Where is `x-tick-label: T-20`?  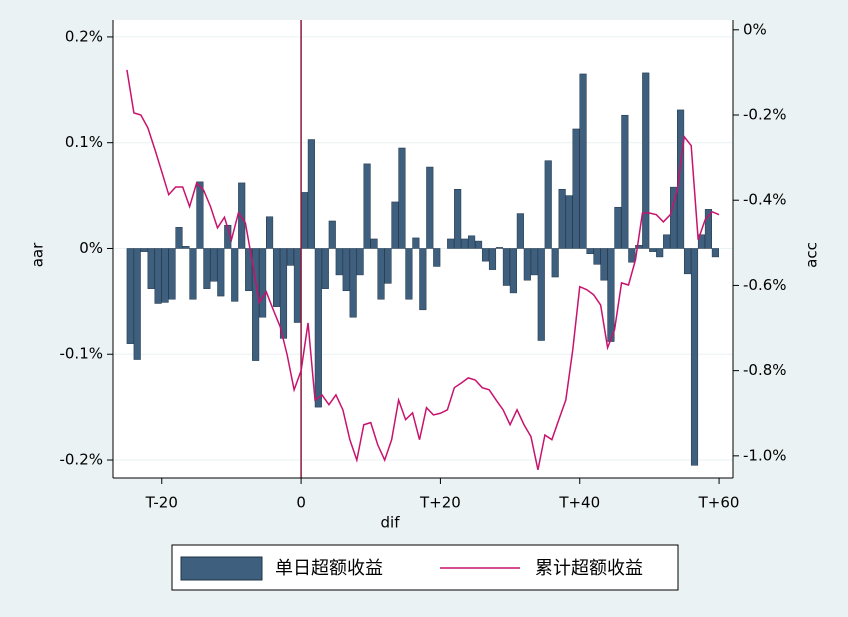
x-tick-label: T-20 is located at coordinates (161, 503).